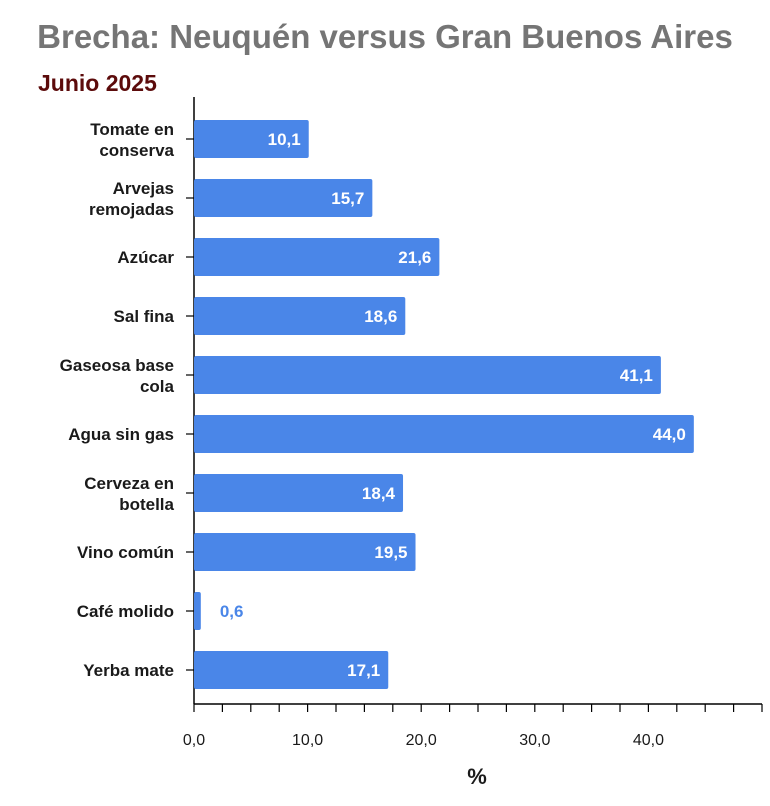 The height and width of the screenshot is (806, 770). I want to click on category-label: Arvejas remojadas, so click(131, 199).